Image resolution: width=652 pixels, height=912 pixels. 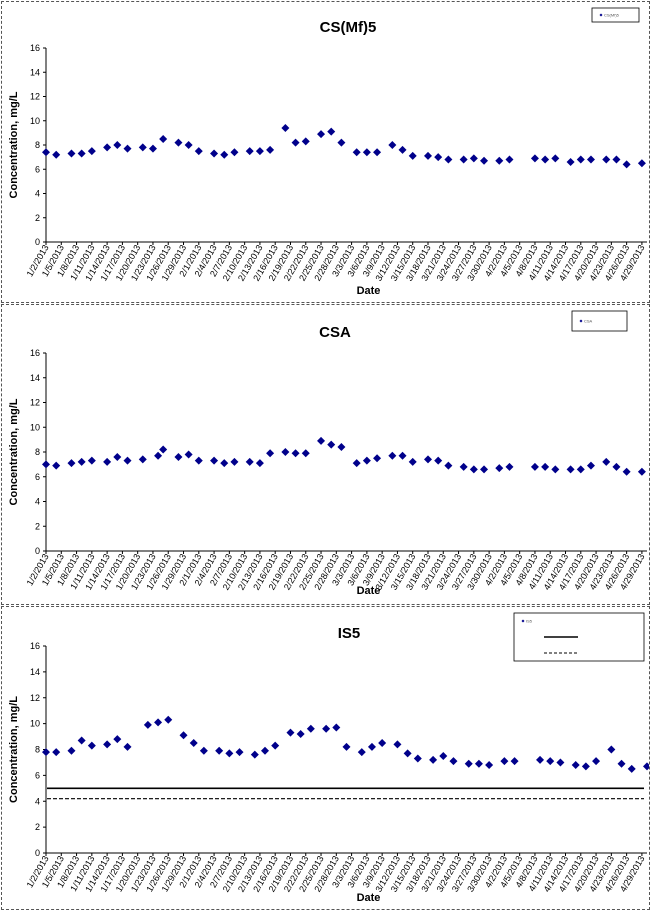 I want to click on chart-title: CS(Mf)5, so click(x=348, y=27).